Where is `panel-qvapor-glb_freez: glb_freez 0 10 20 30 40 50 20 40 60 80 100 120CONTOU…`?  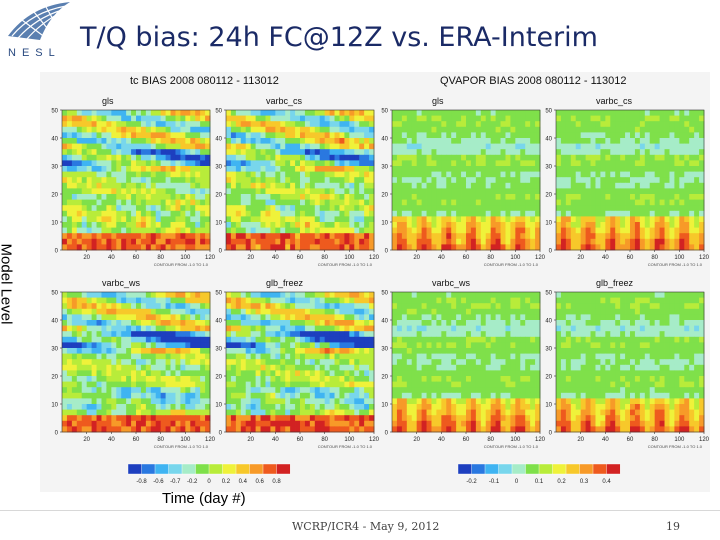 panel-qvapor-glb_freez: glb_freez 0 10 20 30 40 50 20 40 60 80 100 120CONTOU… is located at coordinates (627, 363).